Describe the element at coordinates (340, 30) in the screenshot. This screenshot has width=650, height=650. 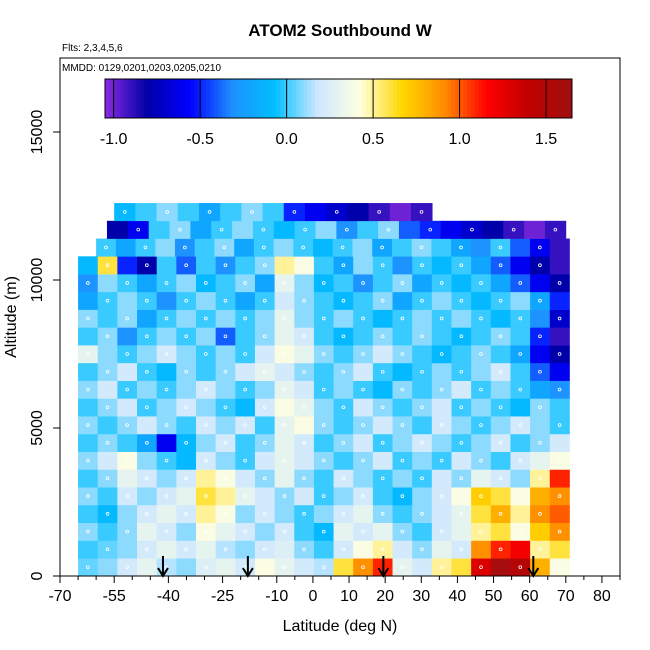
I see `chart-title: ATOM2 Southbound W` at that location.